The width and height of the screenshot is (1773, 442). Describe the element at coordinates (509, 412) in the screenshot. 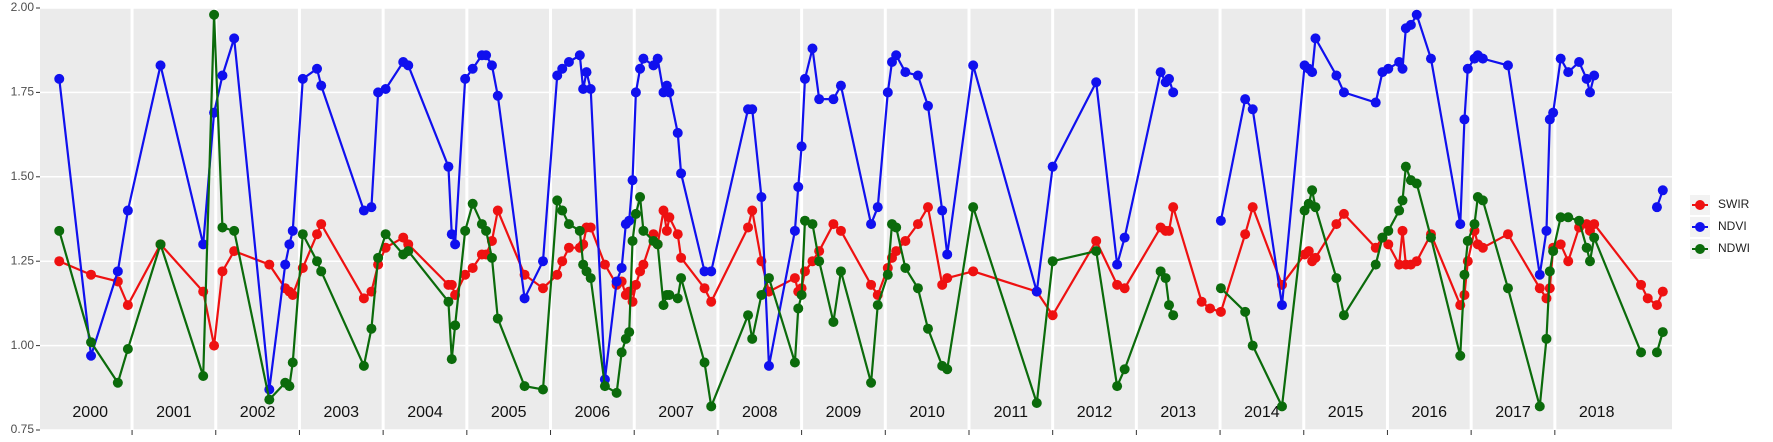

I see `year-label: 2005` at that location.